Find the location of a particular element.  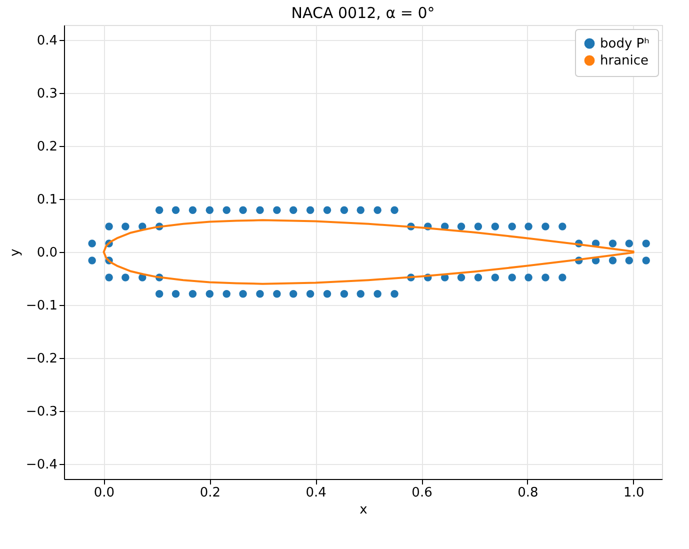

y-tick-label: 0.2 is located at coordinates (47, 146).